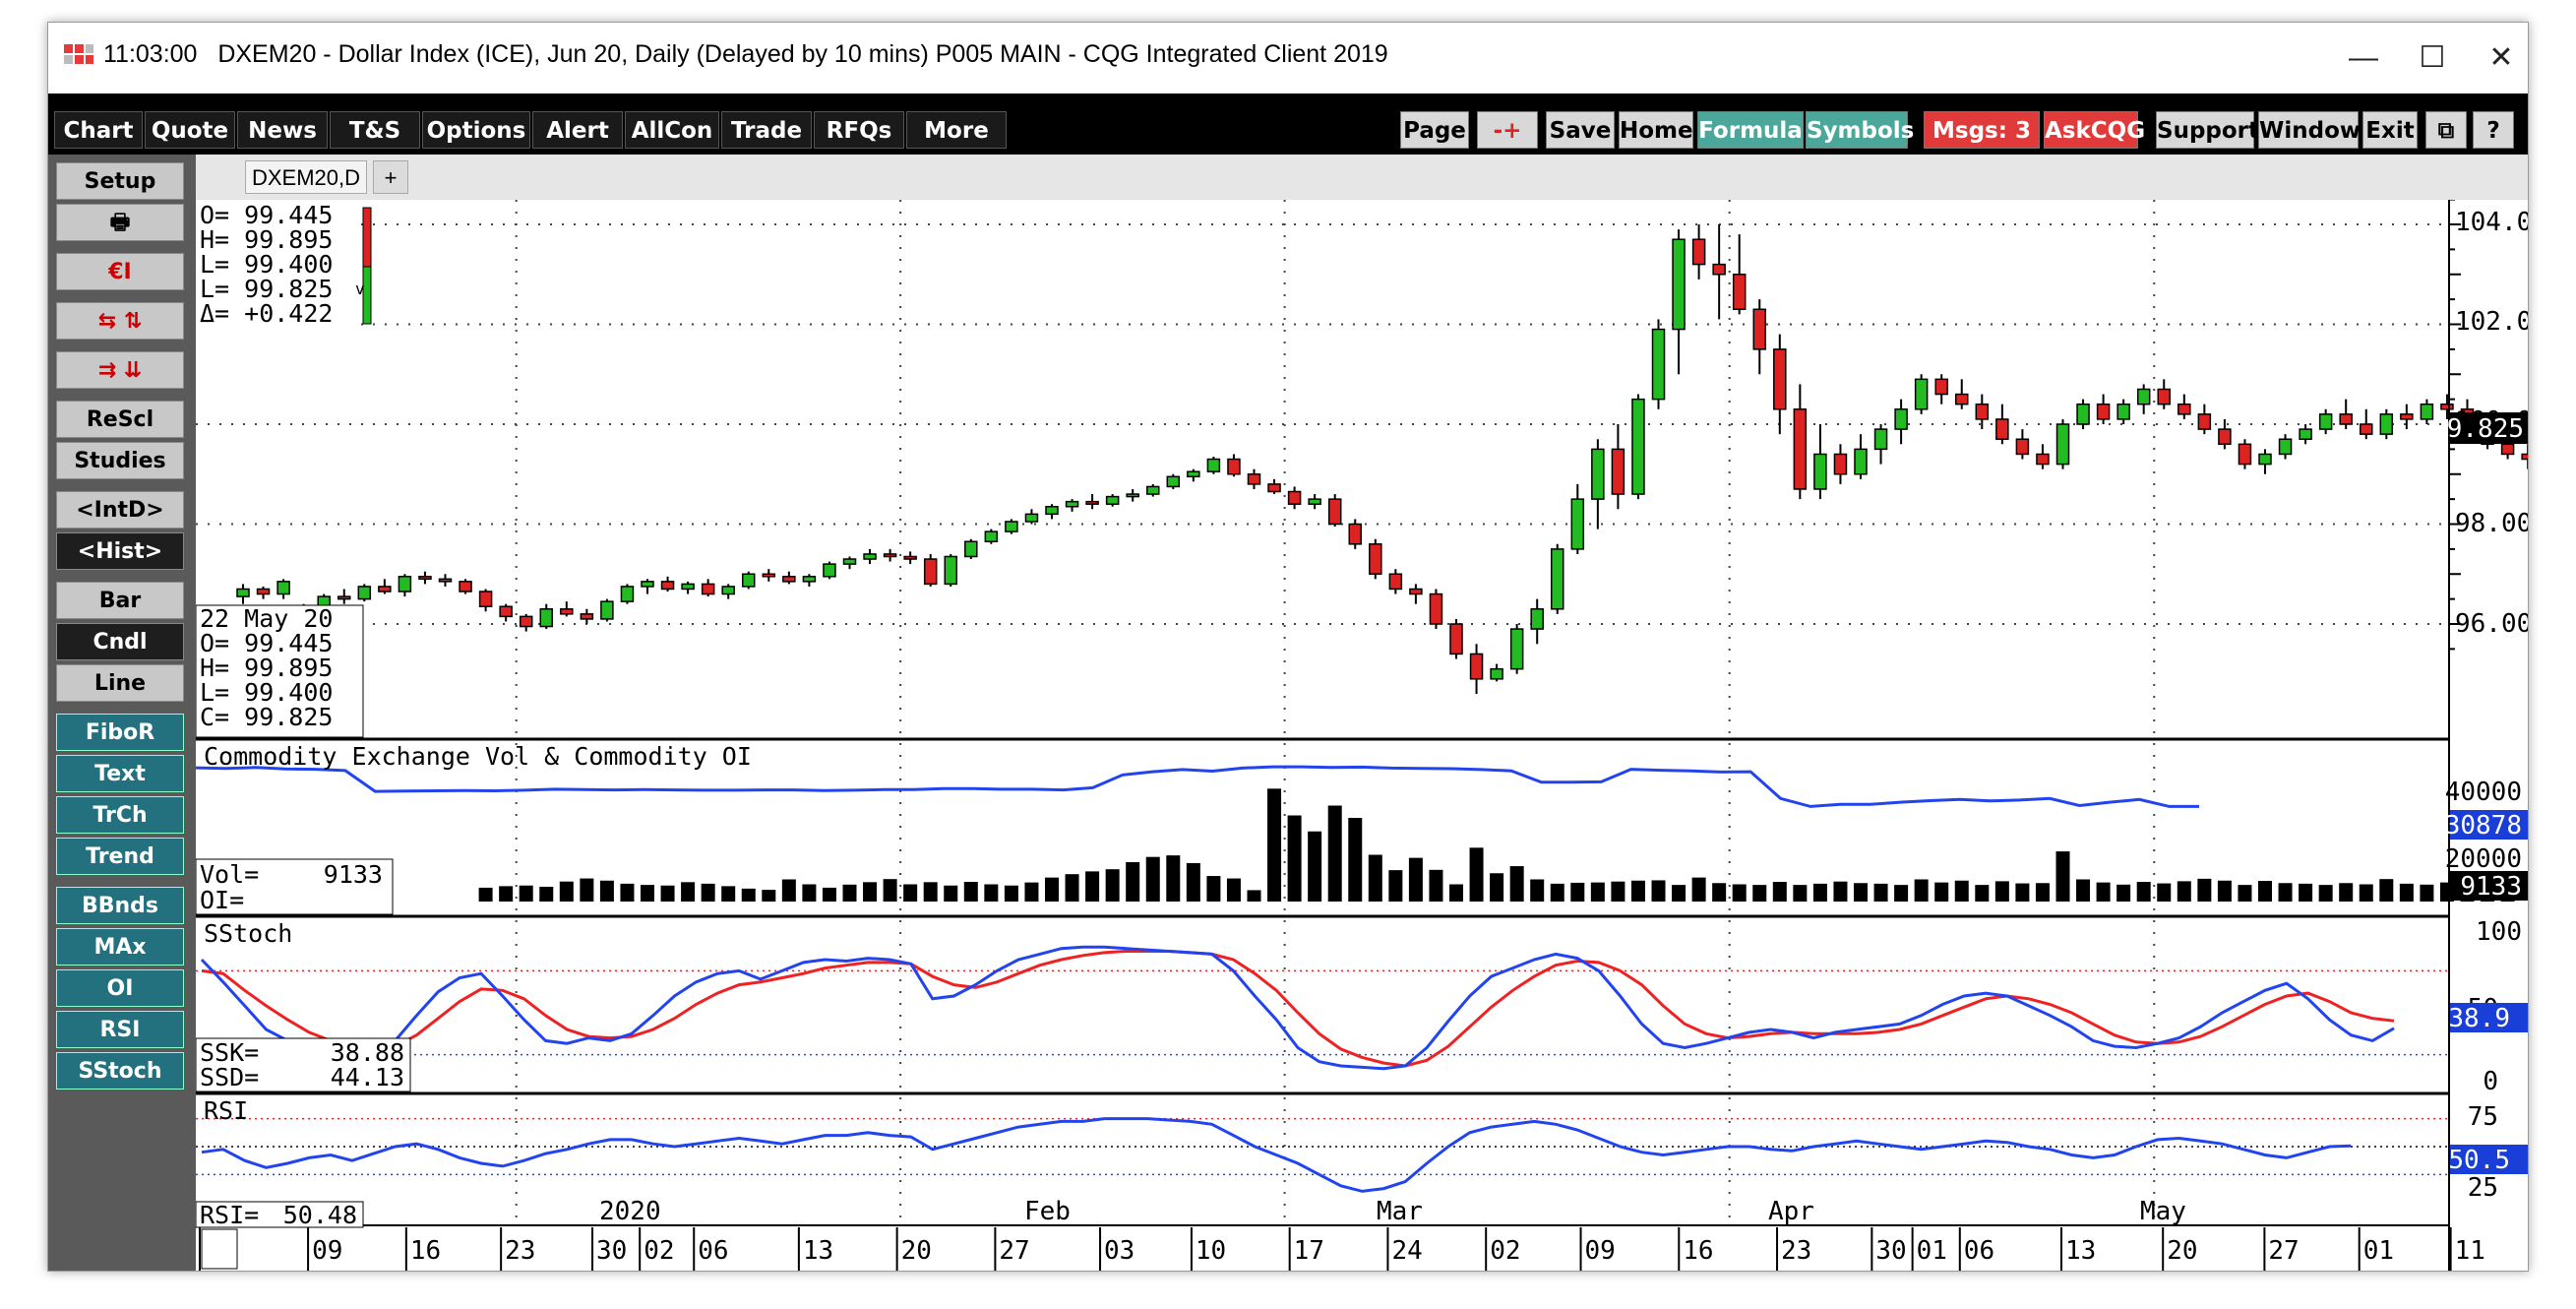 This screenshot has height=1309, width=2576. Describe the element at coordinates (120, 815) in the screenshot. I see `trch-button: TrCh` at that location.